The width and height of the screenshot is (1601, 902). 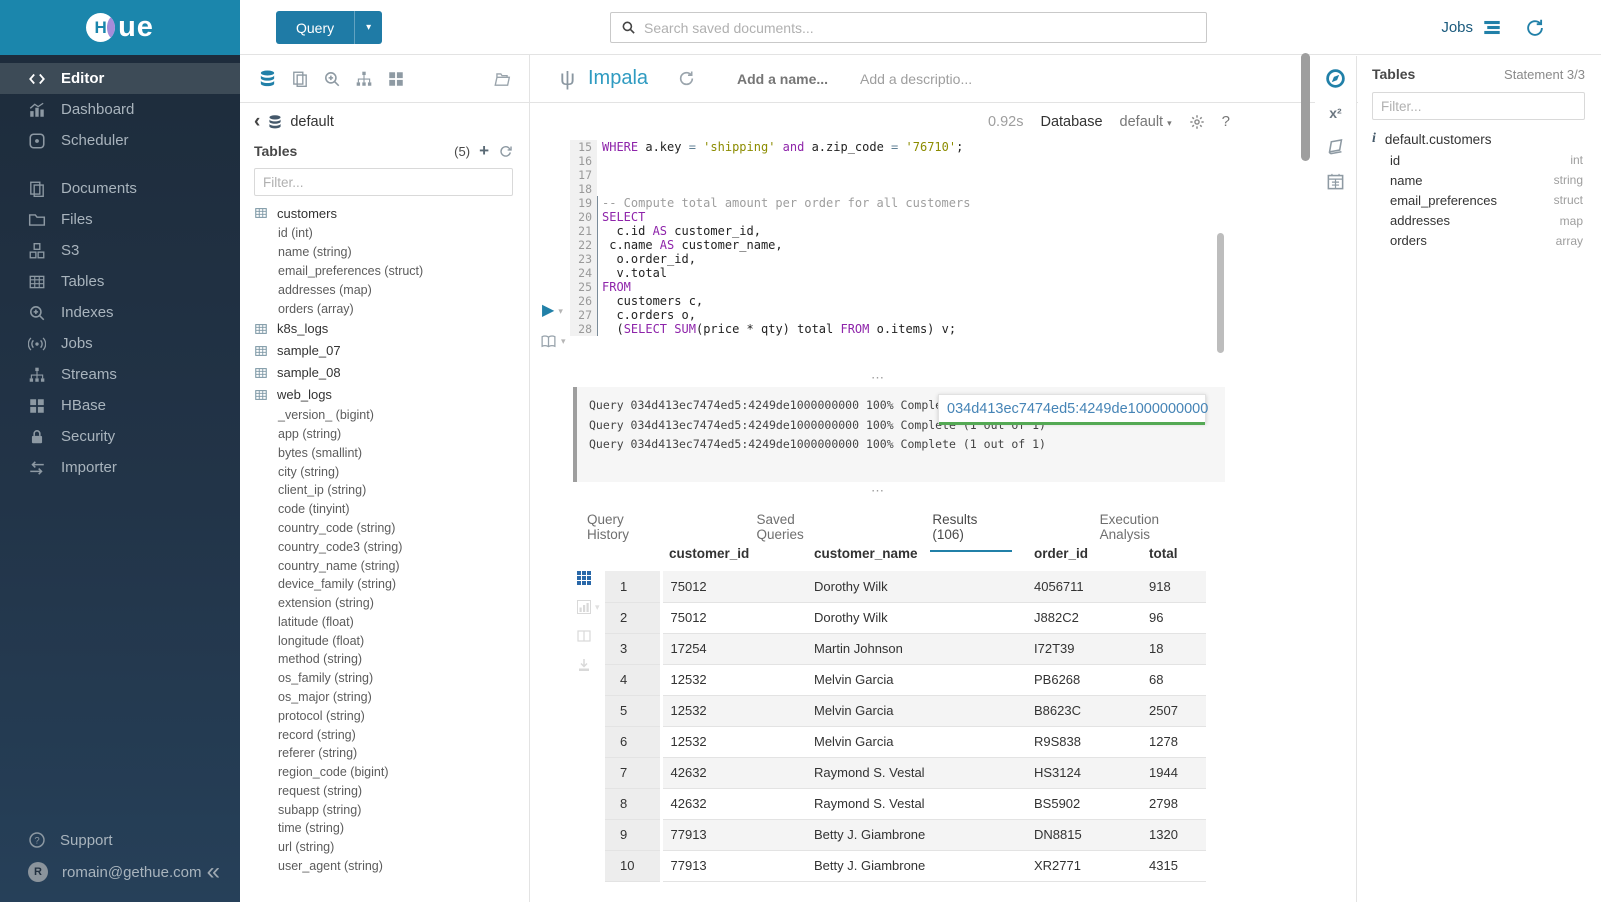 I want to click on column-item: protocol (string), so click(x=321, y=715).